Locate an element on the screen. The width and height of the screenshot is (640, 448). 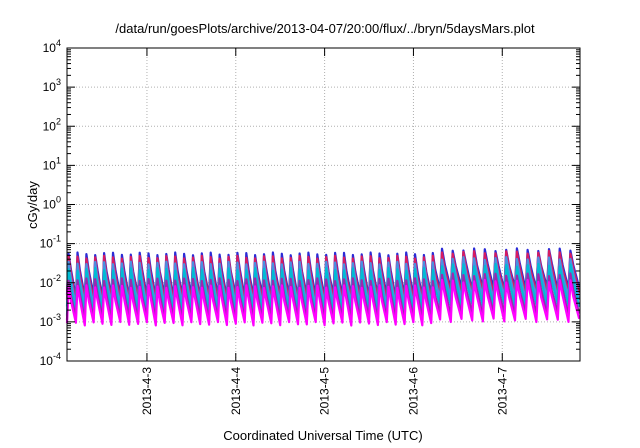
x-tick-label: 2013-4-6 is located at coordinates (413, 391).